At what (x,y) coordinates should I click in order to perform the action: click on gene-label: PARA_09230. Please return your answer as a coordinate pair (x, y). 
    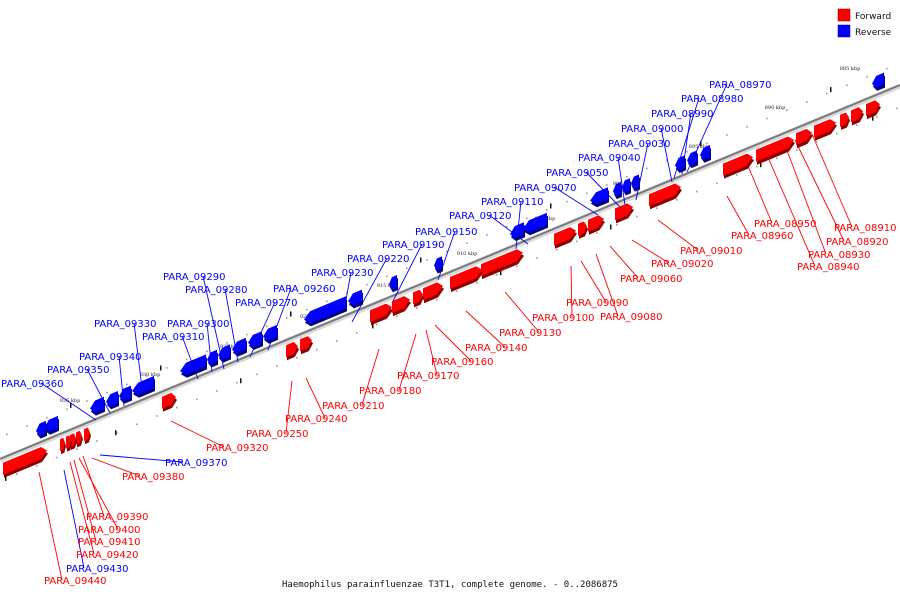
    Looking at the image, I should click on (342, 273).